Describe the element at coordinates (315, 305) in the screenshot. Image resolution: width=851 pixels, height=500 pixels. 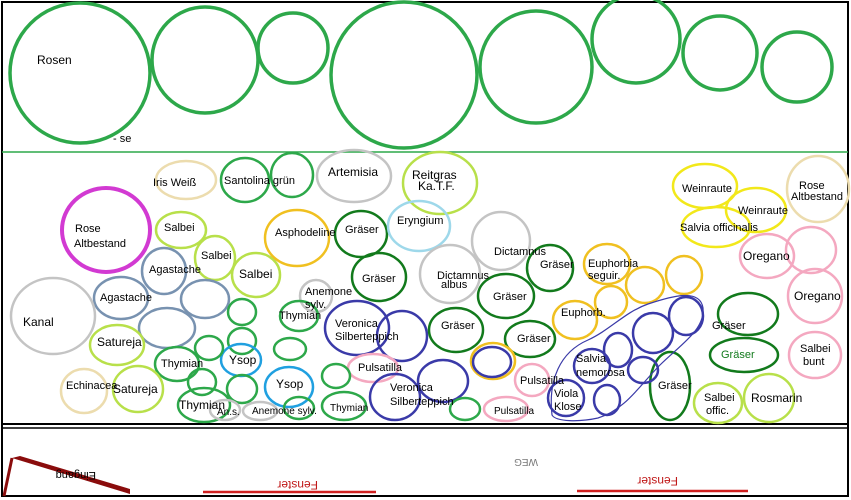
I see `label-anemone-1b: sylv.` at that location.